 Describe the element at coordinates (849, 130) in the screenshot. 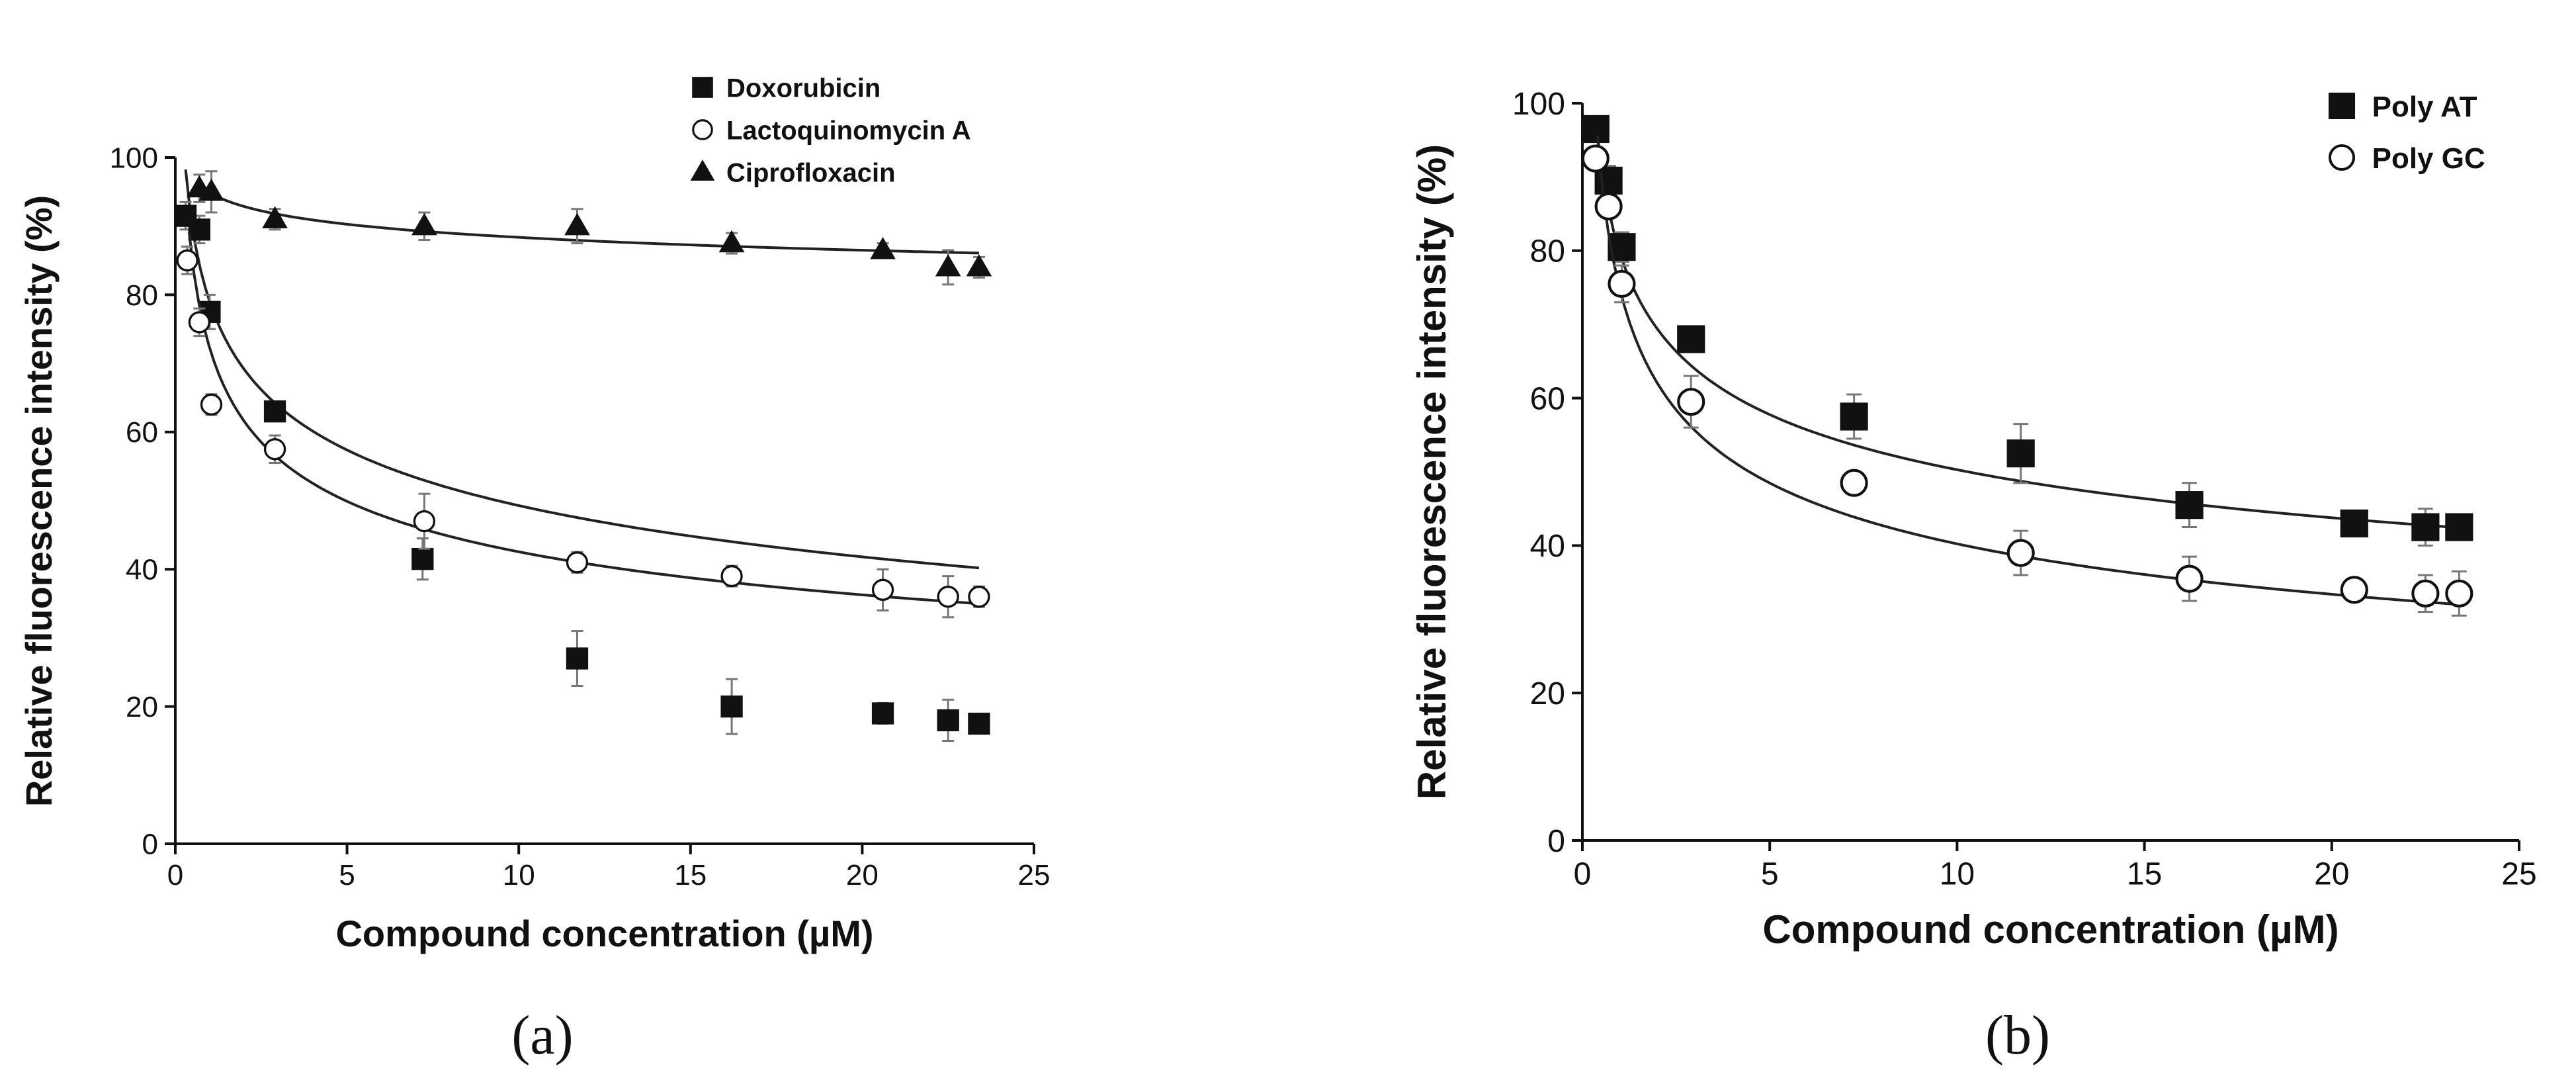

I see `legend-label: Lactoquinomycin A` at that location.